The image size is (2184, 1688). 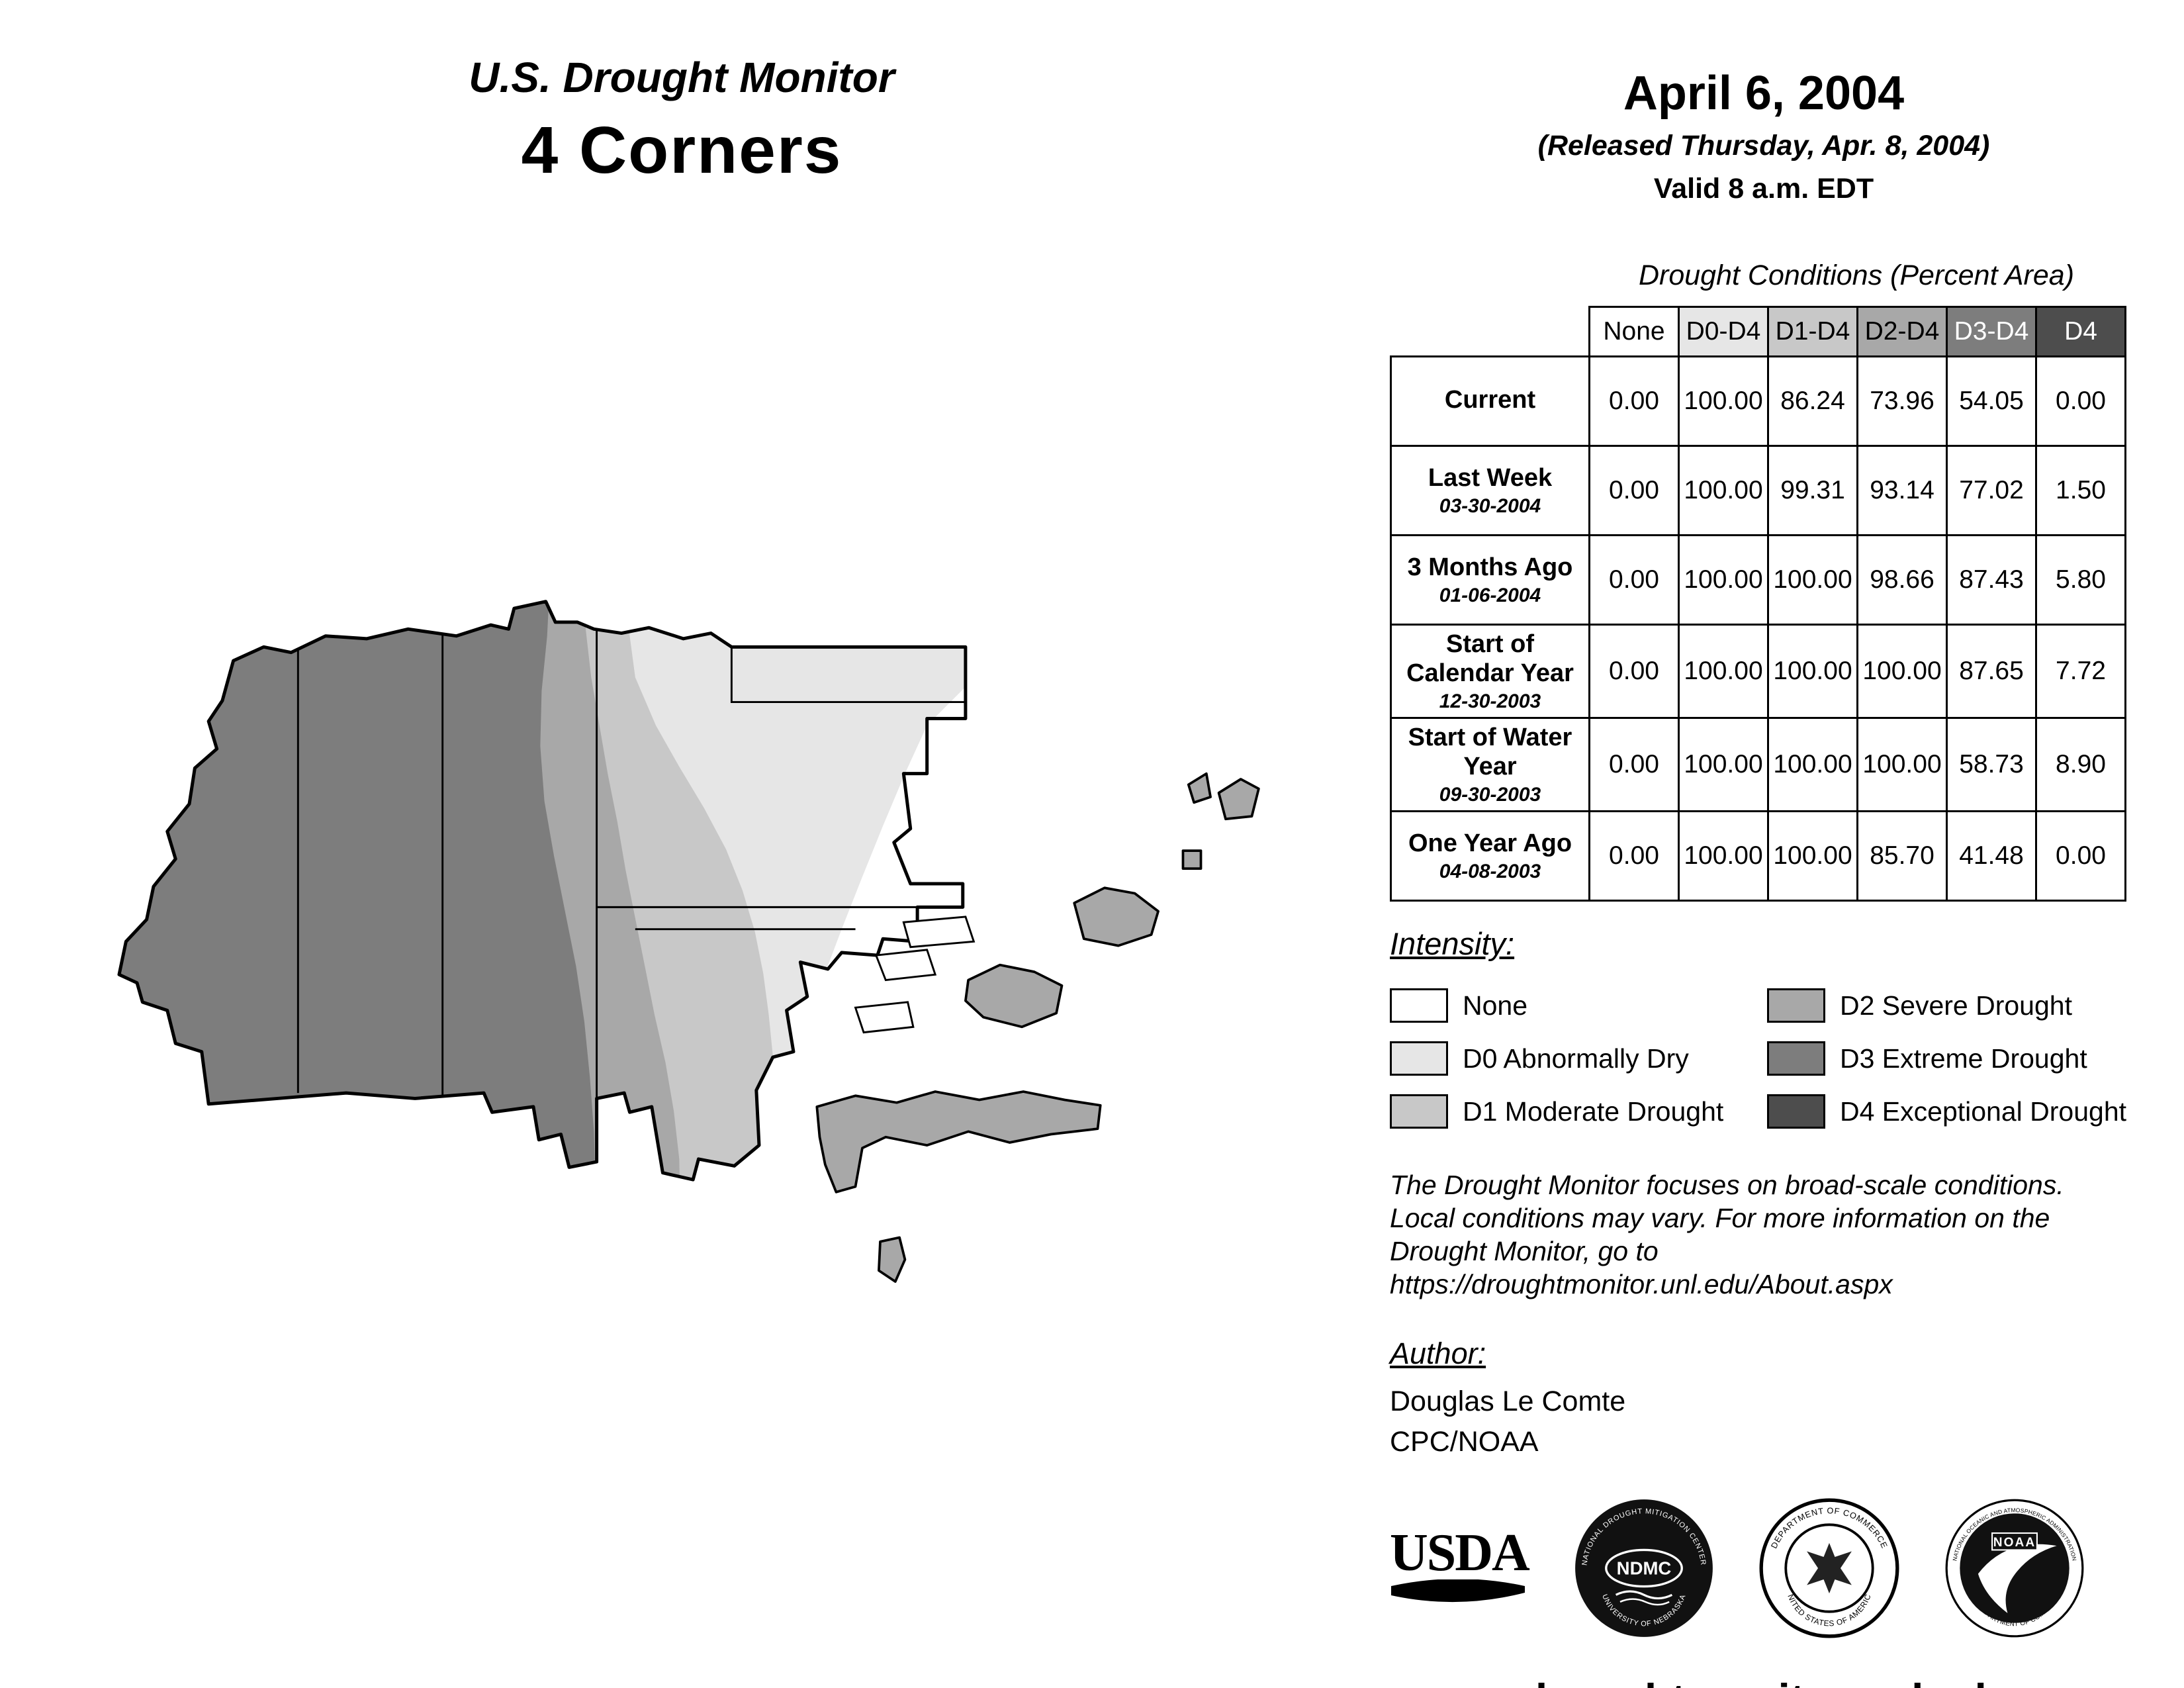 I want to click on row-header-one-year-ago: One Year Ago 04-08-2003, so click(x=1490, y=856).